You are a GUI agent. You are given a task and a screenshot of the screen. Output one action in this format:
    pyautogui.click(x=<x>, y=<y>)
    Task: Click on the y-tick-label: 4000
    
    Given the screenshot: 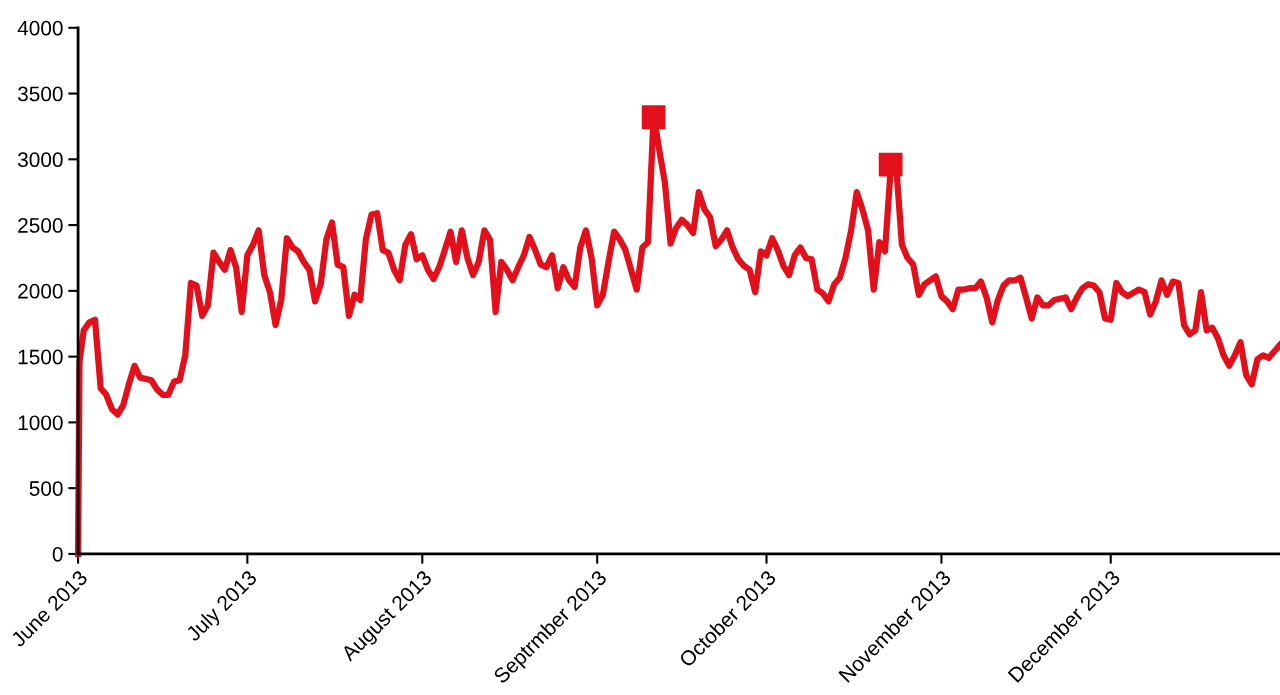 What is the action you would take?
    pyautogui.click(x=40, y=28)
    